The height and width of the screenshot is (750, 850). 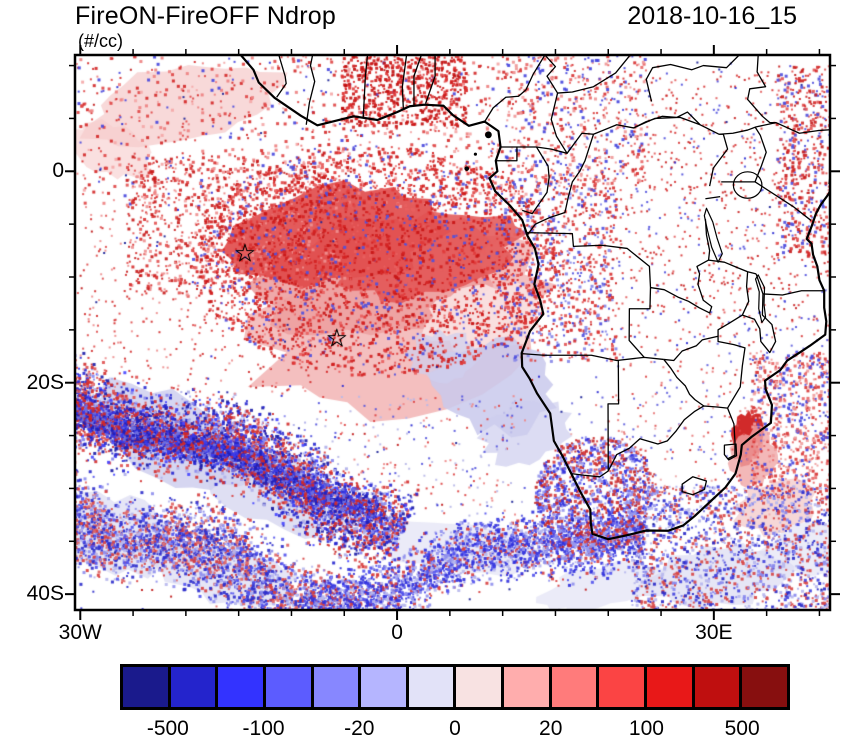 What do you see at coordinates (714, 632) in the screenshot?
I see `x-tick-label: 30E` at bounding box center [714, 632].